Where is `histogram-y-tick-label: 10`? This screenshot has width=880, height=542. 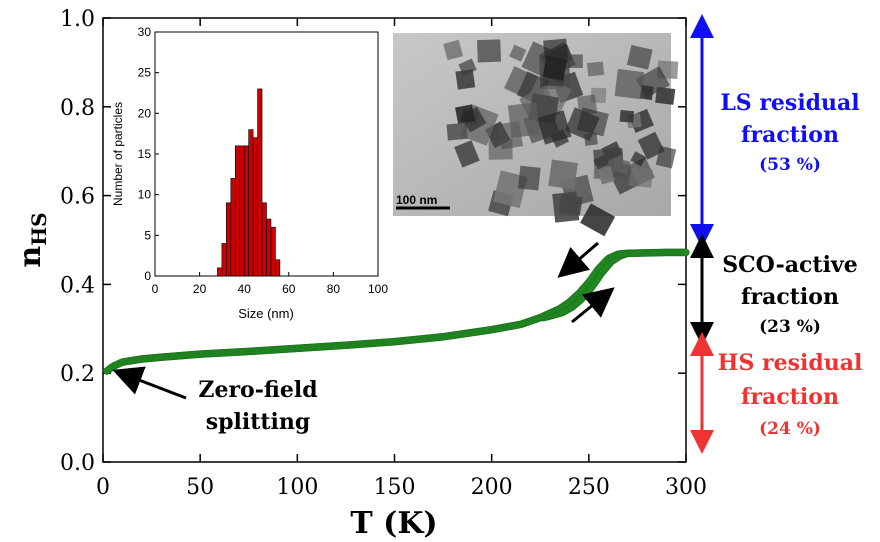 histogram-y-tick-label: 10 is located at coordinates (145, 195).